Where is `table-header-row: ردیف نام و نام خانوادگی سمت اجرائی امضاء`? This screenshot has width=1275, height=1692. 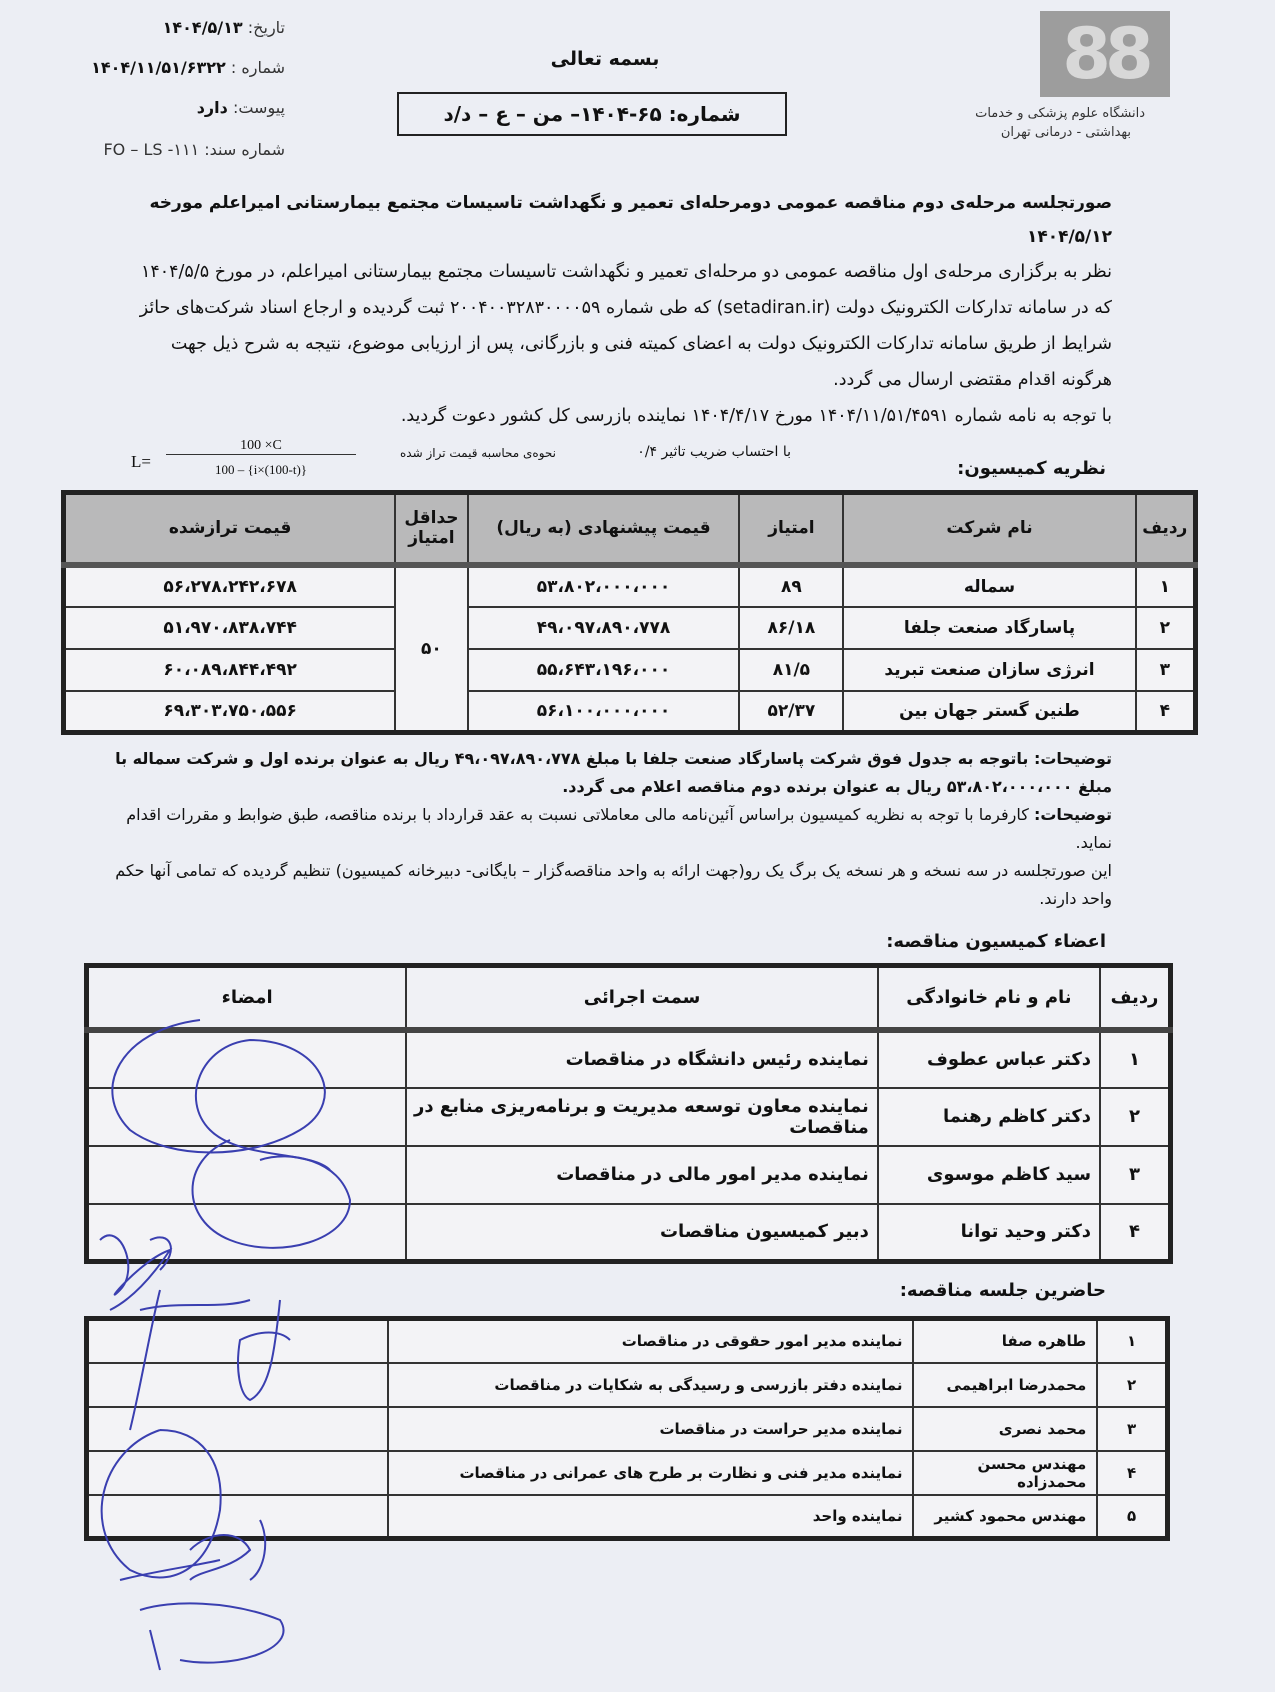
table-header-row: ردیف نام و نام خانوادگی سمت اجرائی امضاء is located at coordinates (628, 998).